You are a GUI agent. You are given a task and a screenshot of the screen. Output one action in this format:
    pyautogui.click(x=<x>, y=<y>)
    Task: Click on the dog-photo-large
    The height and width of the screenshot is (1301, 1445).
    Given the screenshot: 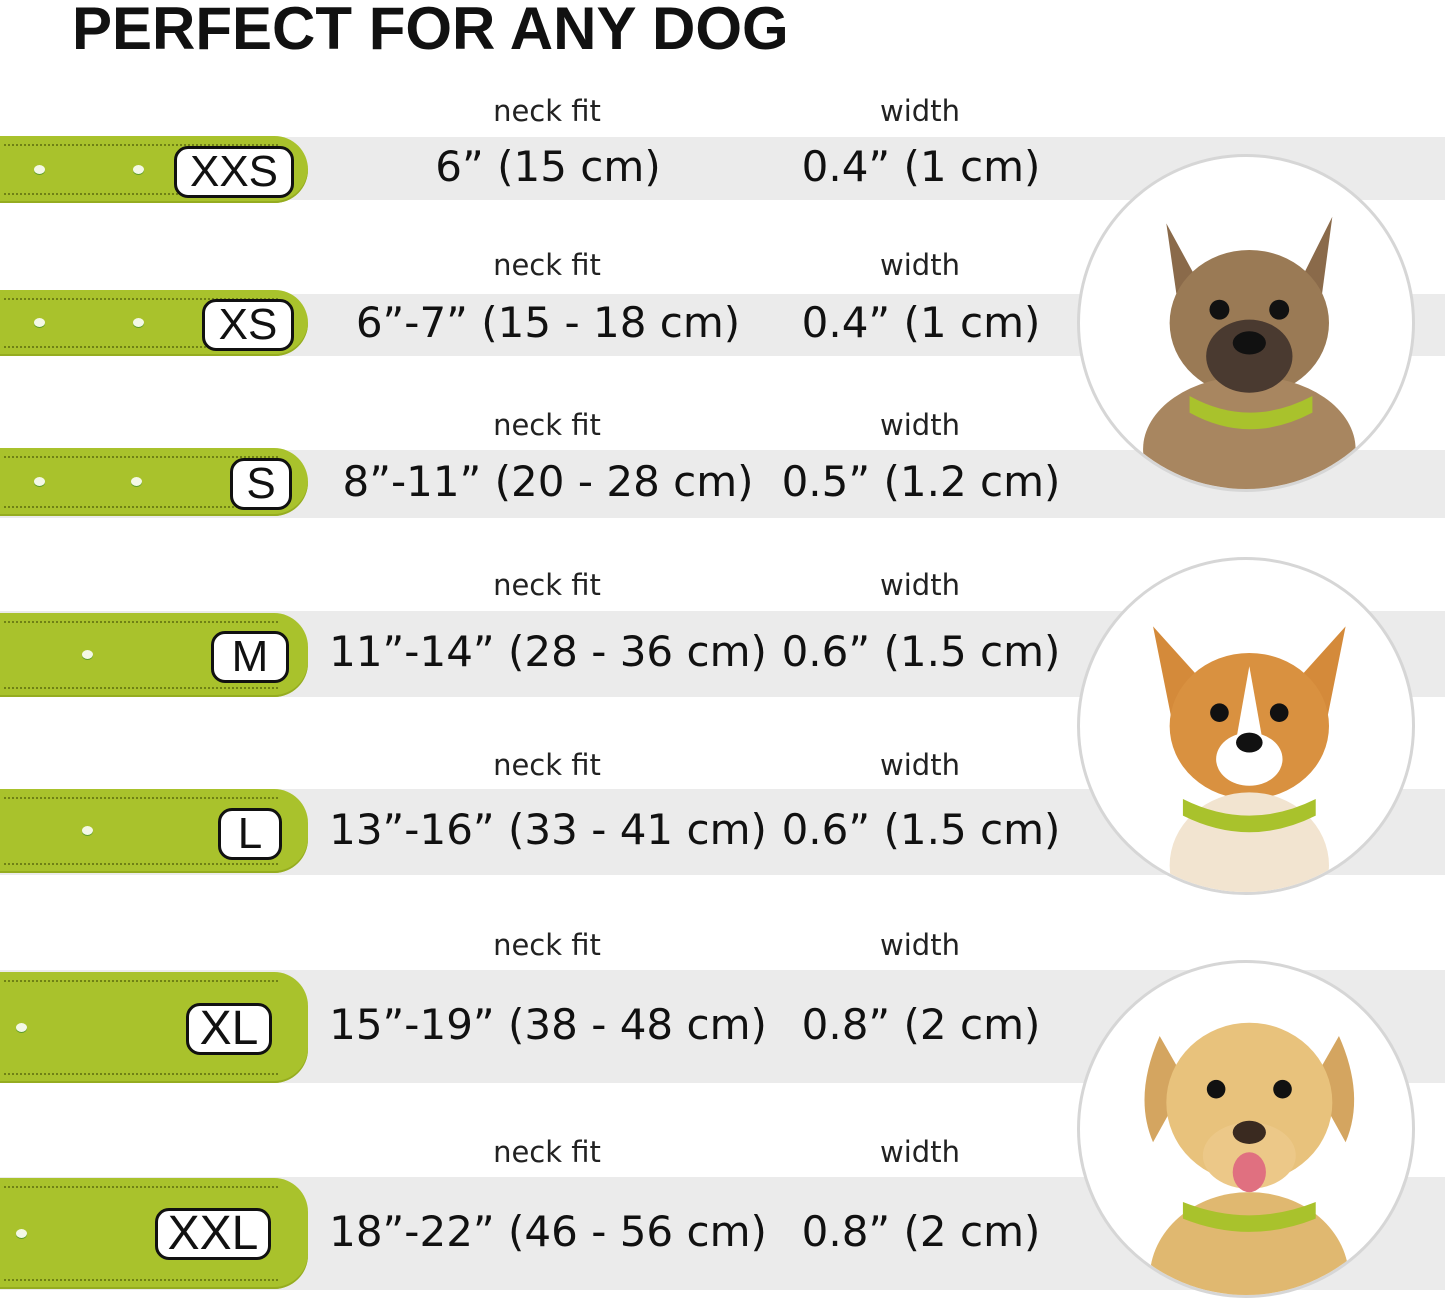 What is the action you would take?
    pyautogui.click(x=1246, y=1129)
    